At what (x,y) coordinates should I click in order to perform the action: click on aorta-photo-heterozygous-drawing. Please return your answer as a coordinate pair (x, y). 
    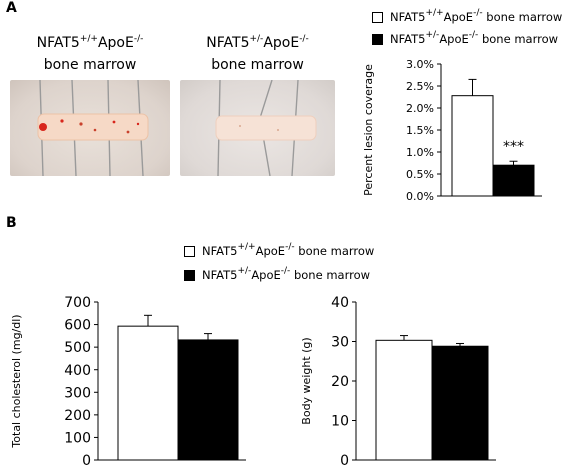
    Looking at the image, I should click on (266, 128).